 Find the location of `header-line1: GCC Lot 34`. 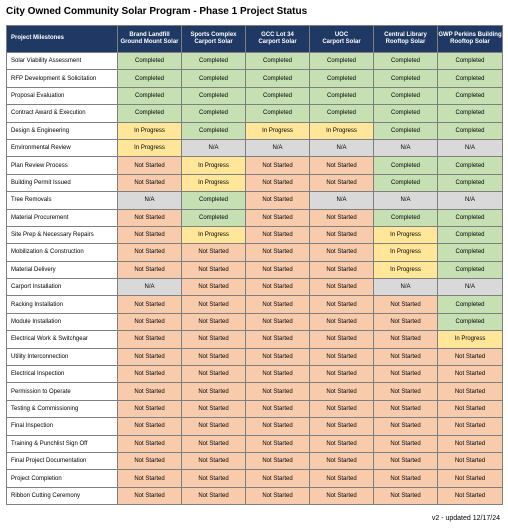

header-line1: GCC Lot 34 is located at coordinates (277, 34).